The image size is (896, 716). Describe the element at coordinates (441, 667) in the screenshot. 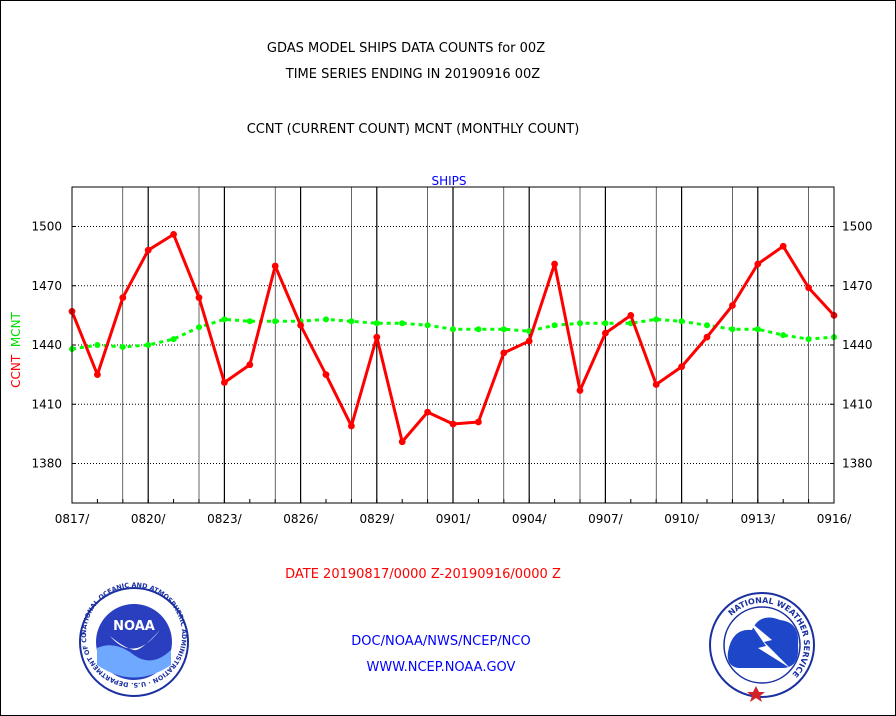

I see `org-line-2: WWW.NCEP.NOAA.GOV` at that location.